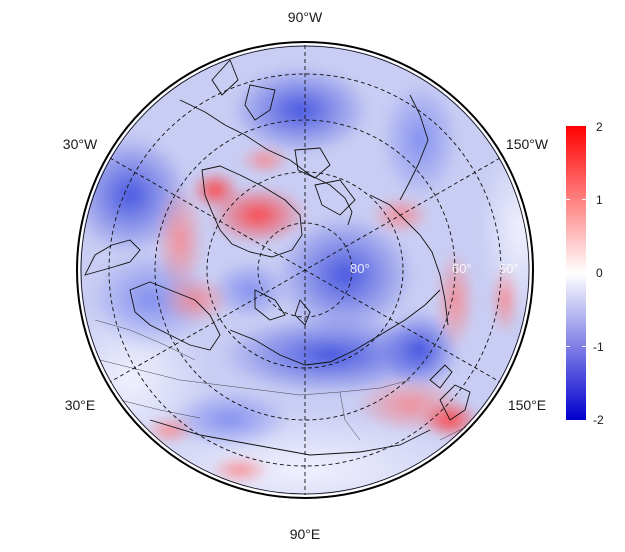  Describe the element at coordinates (599, 127) in the screenshot. I see `colorbar-tick-2: 2` at that location.